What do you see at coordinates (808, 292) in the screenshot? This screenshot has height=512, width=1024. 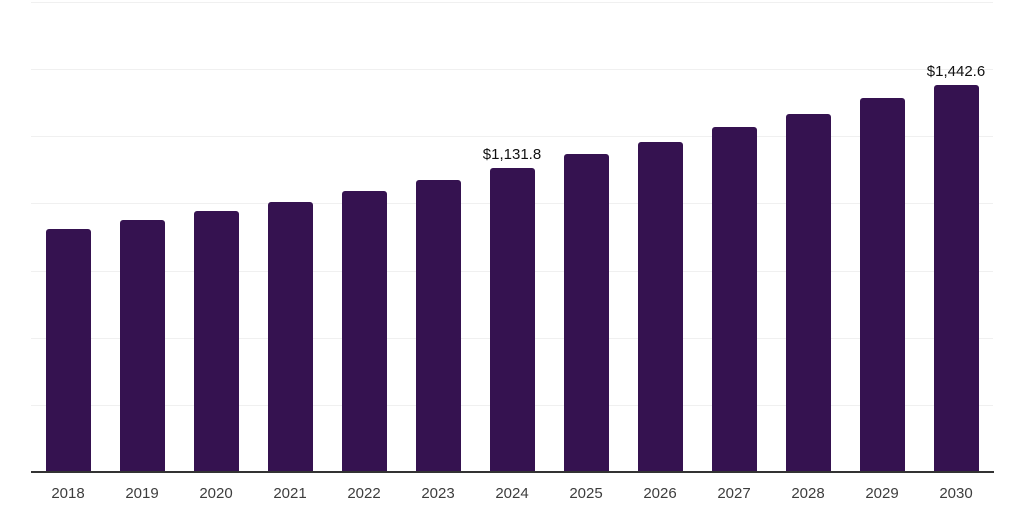 I see `bar-2028` at bounding box center [808, 292].